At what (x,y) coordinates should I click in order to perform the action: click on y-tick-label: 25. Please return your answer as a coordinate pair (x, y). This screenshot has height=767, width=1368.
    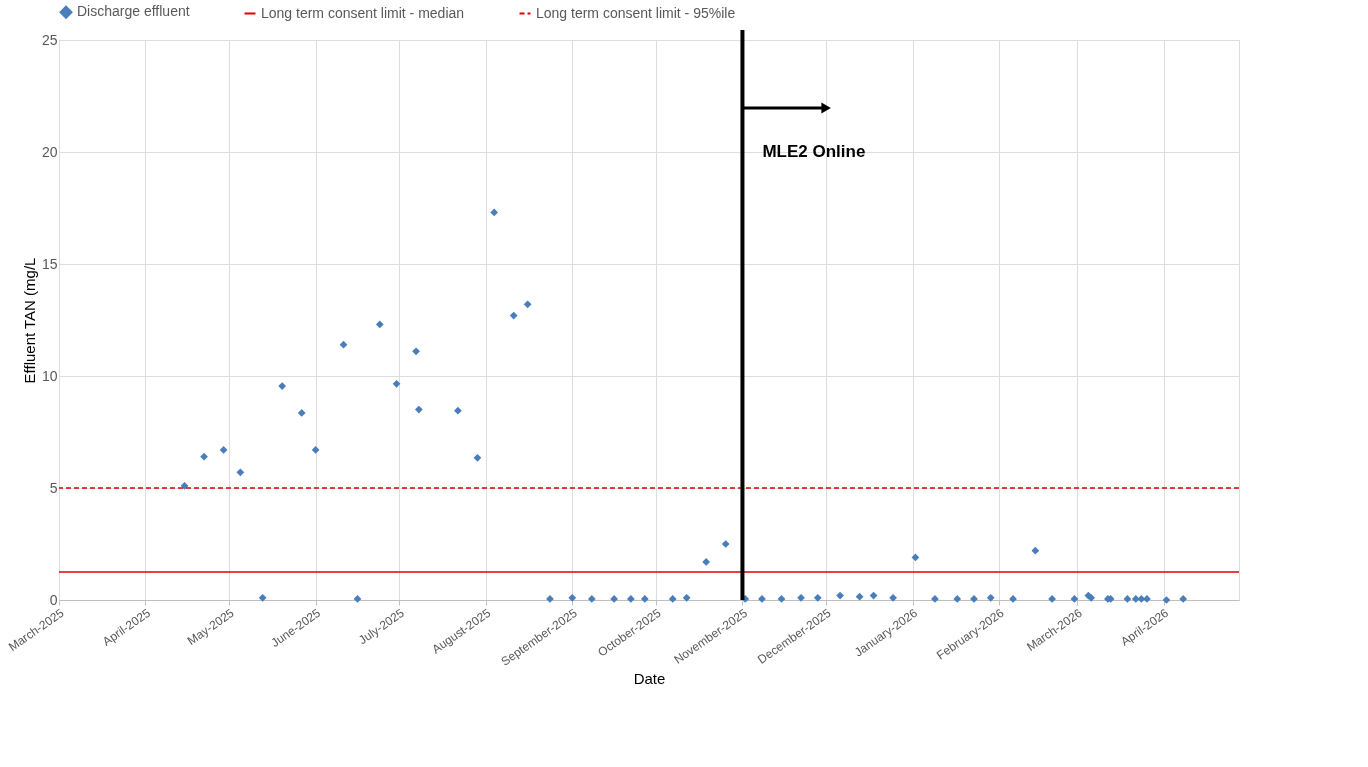
    Looking at the image, I should click on (49, 39).